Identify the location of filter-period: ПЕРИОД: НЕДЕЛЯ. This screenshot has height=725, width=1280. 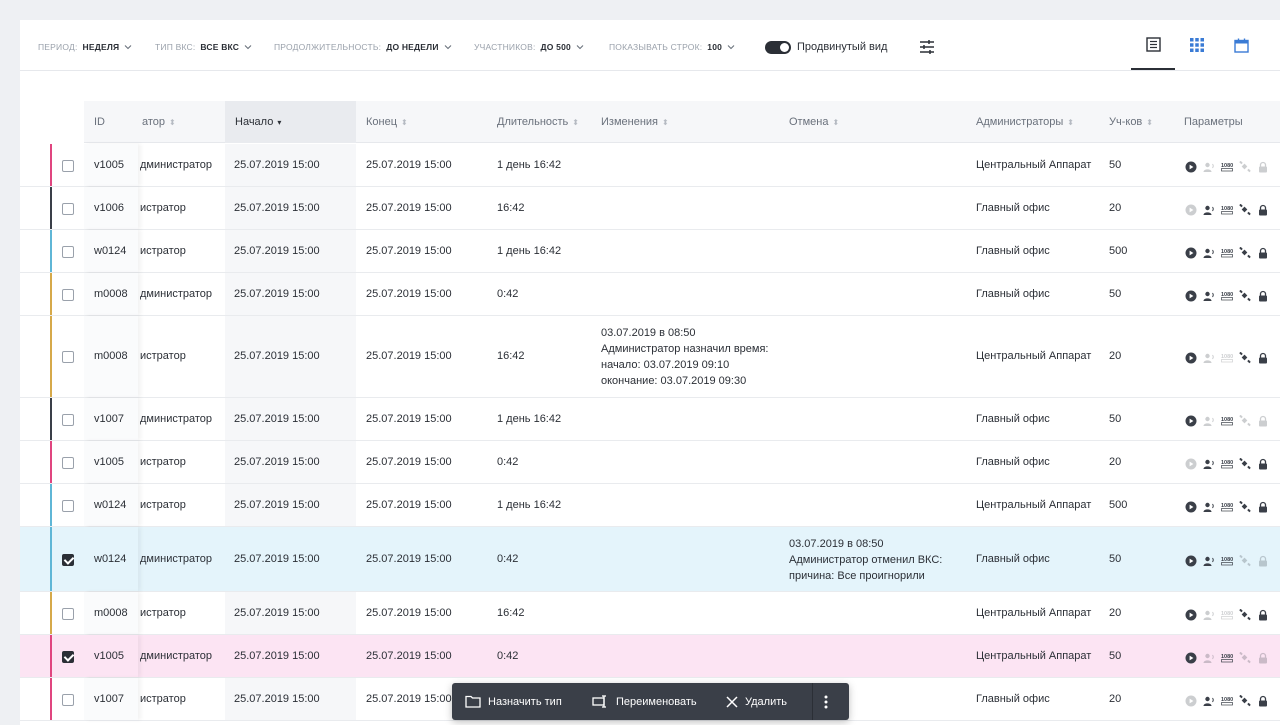
(85, 47).